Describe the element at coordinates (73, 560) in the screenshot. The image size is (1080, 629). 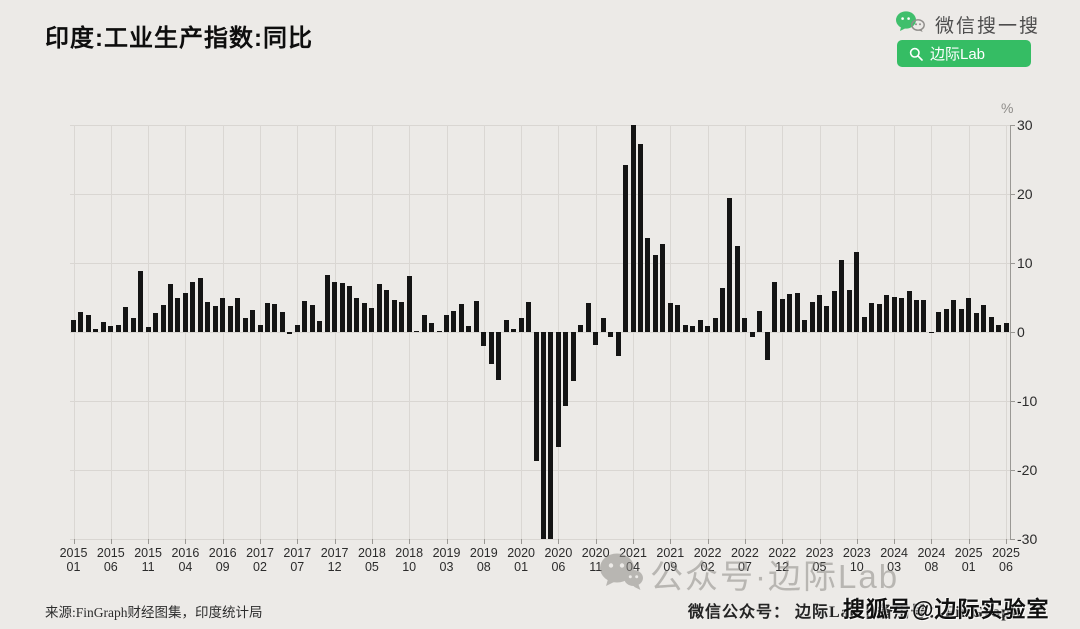
I see `x-axis-label: 2015 01` at that location.